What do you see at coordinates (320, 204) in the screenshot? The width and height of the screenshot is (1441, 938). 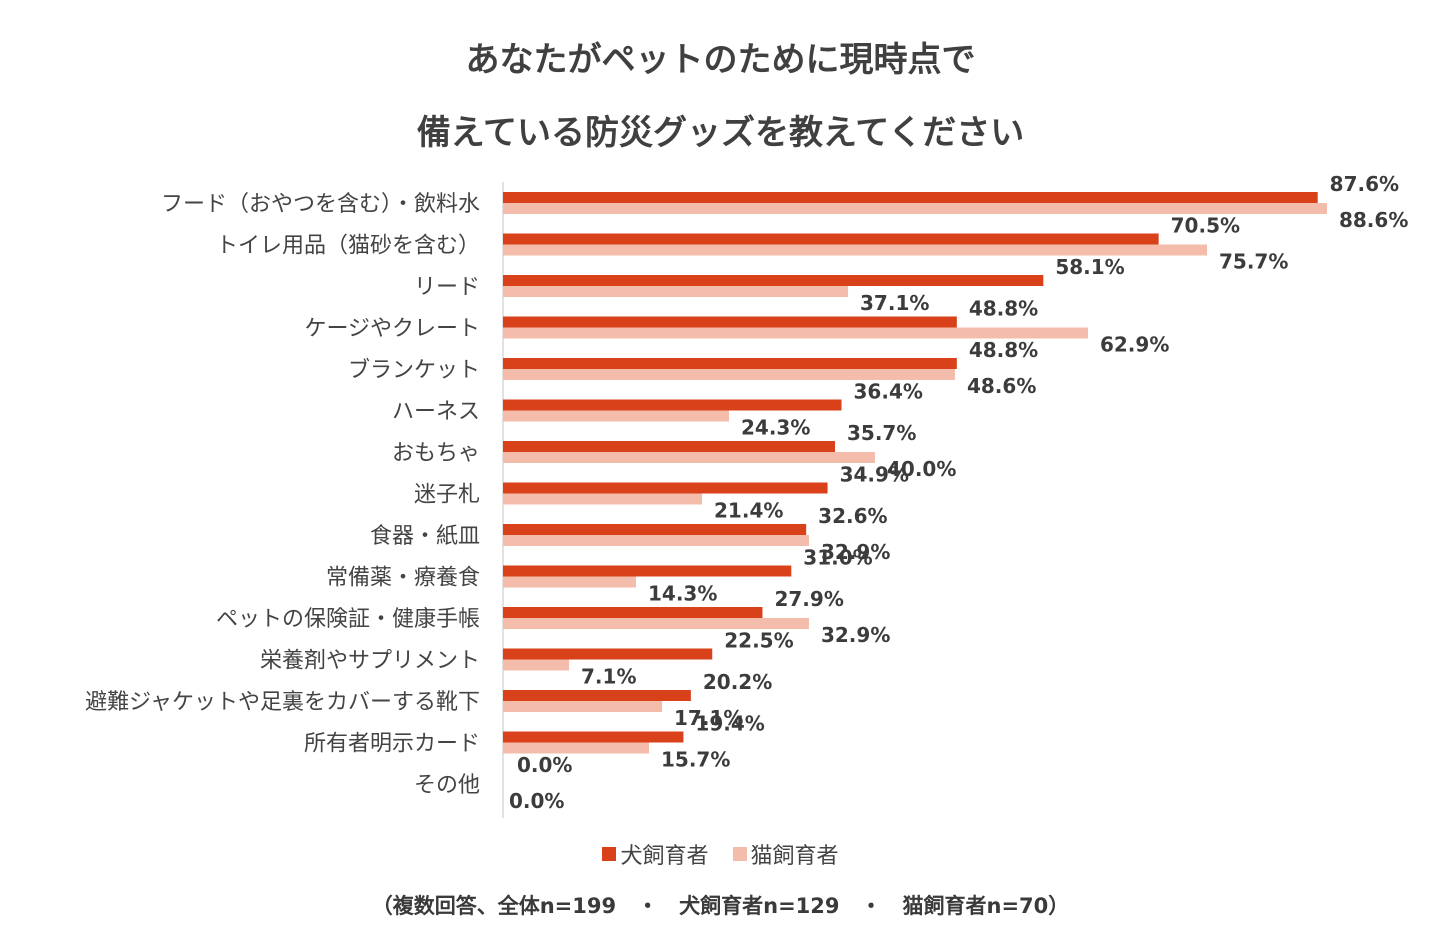 I see `category-label: フード（おやつを含む）・飲料水` at bounding box center [320, 204].